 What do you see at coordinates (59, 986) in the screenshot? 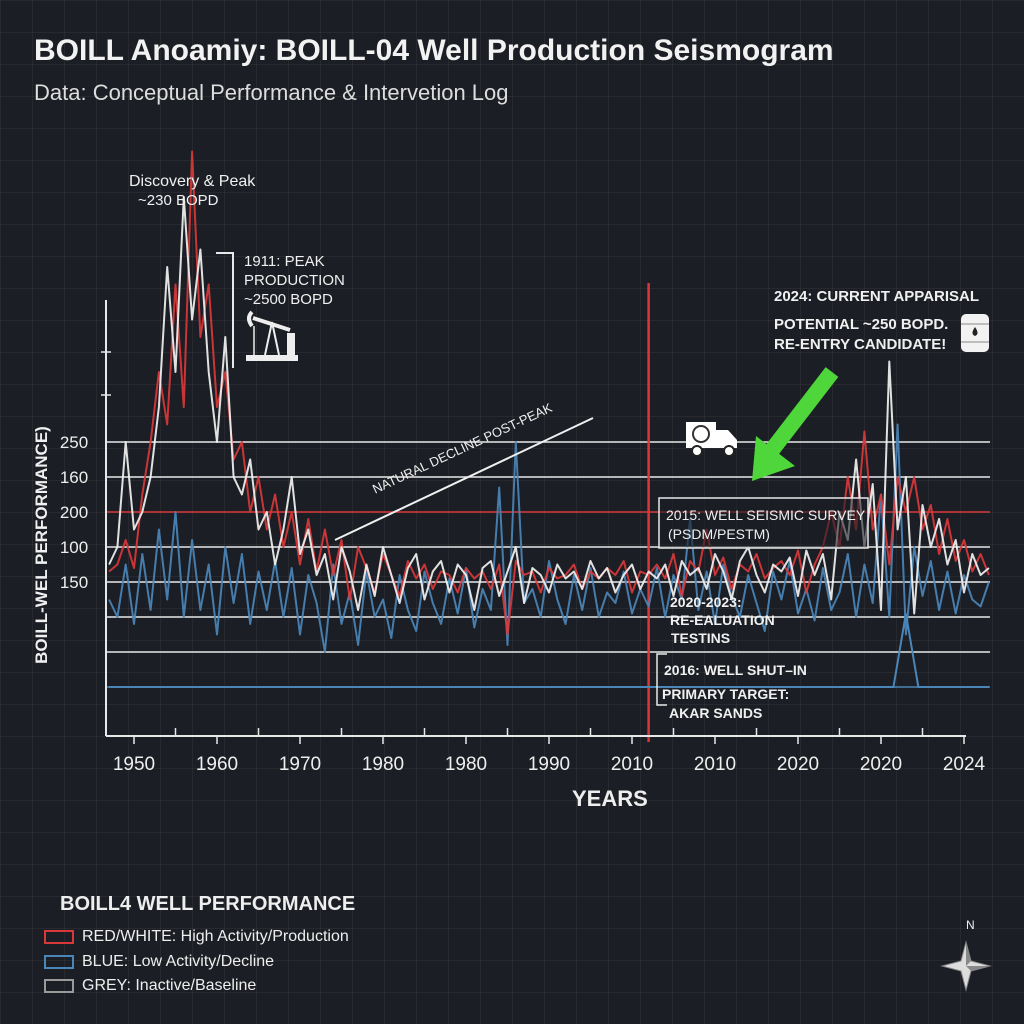
I see `legend-swatch-grey` at bounding box center [59, 986].